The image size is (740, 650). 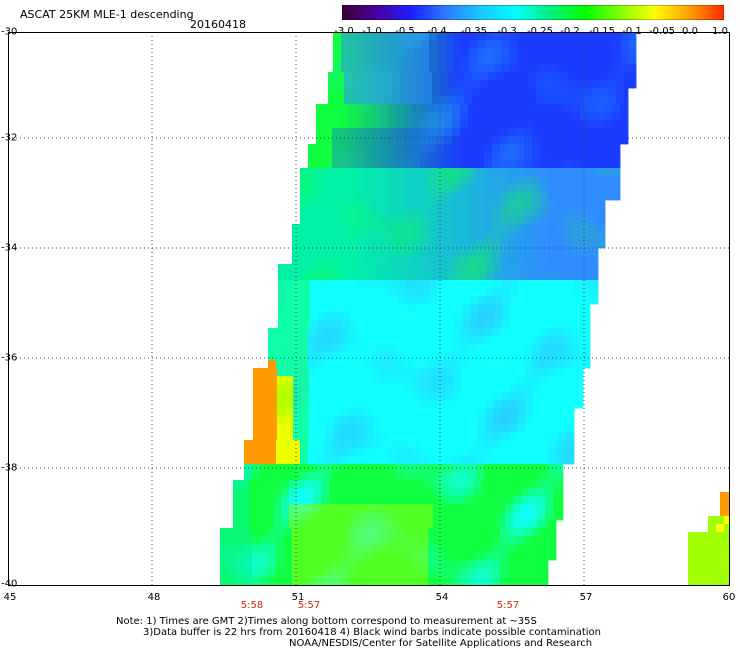 What do you see at coordinates (474, 31) in the screenshot?
I see `colorbar-label: -0.35` at bounding box center [474, 31].